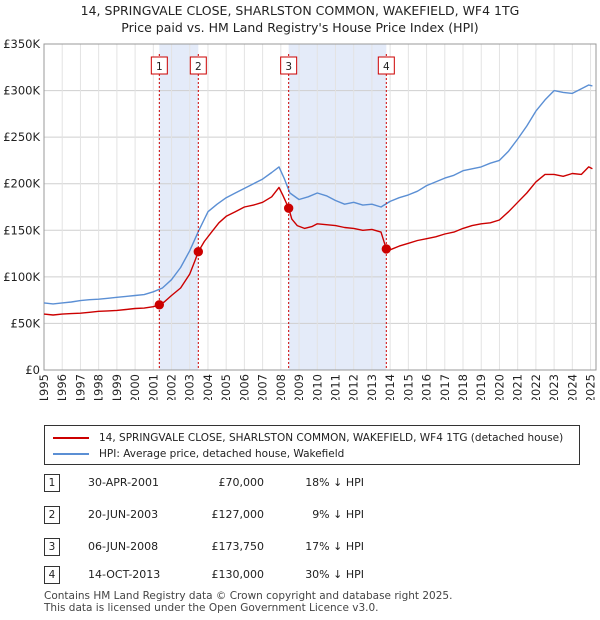 Image resolution: width=600 pixels, height=620 pixels. I want to click on sale-marker-label: 4, so click(386, 67).